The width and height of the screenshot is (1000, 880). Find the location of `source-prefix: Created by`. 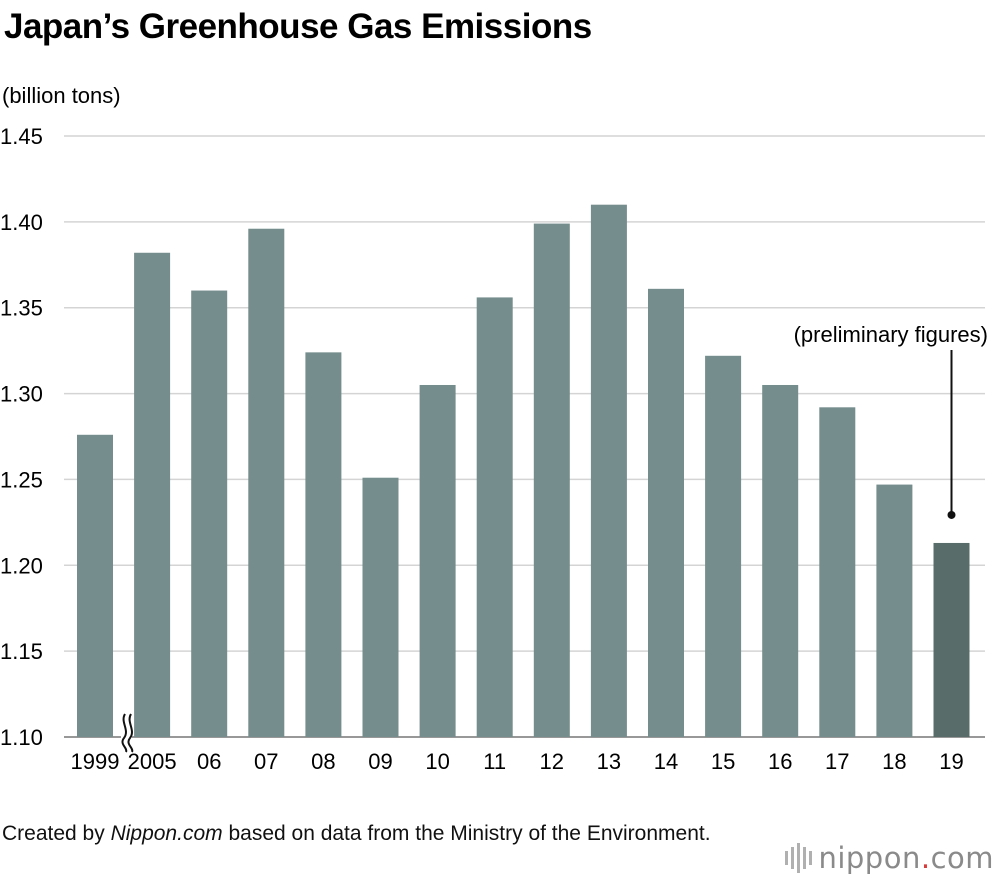

source-prefix: Created by is located at coordinates (56, 833).